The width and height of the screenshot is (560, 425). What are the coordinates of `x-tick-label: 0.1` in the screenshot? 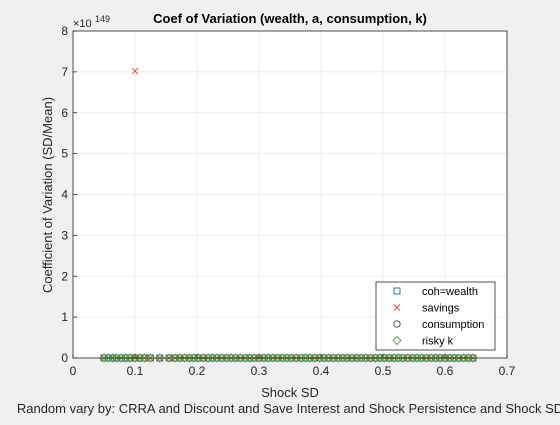 It's located at (135, 371).